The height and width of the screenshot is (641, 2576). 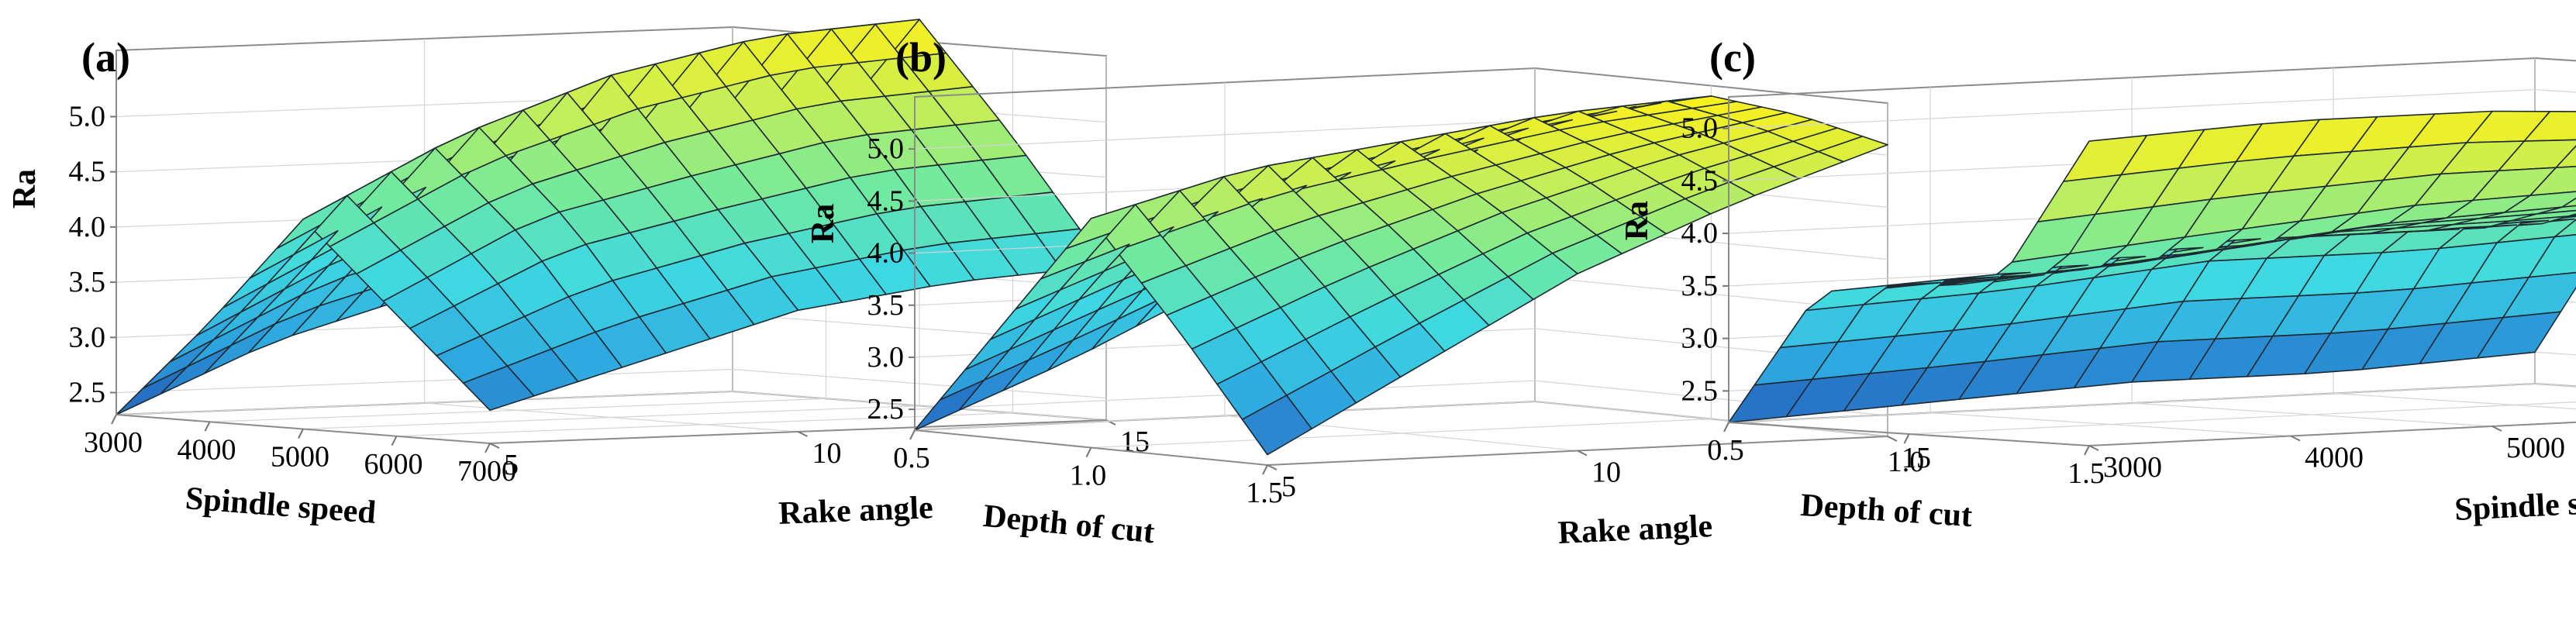 What do you see at coordinates (1916, 458) in the screenshot?
I see `y-tick-label: 15` at bounding box center [1916, 458].